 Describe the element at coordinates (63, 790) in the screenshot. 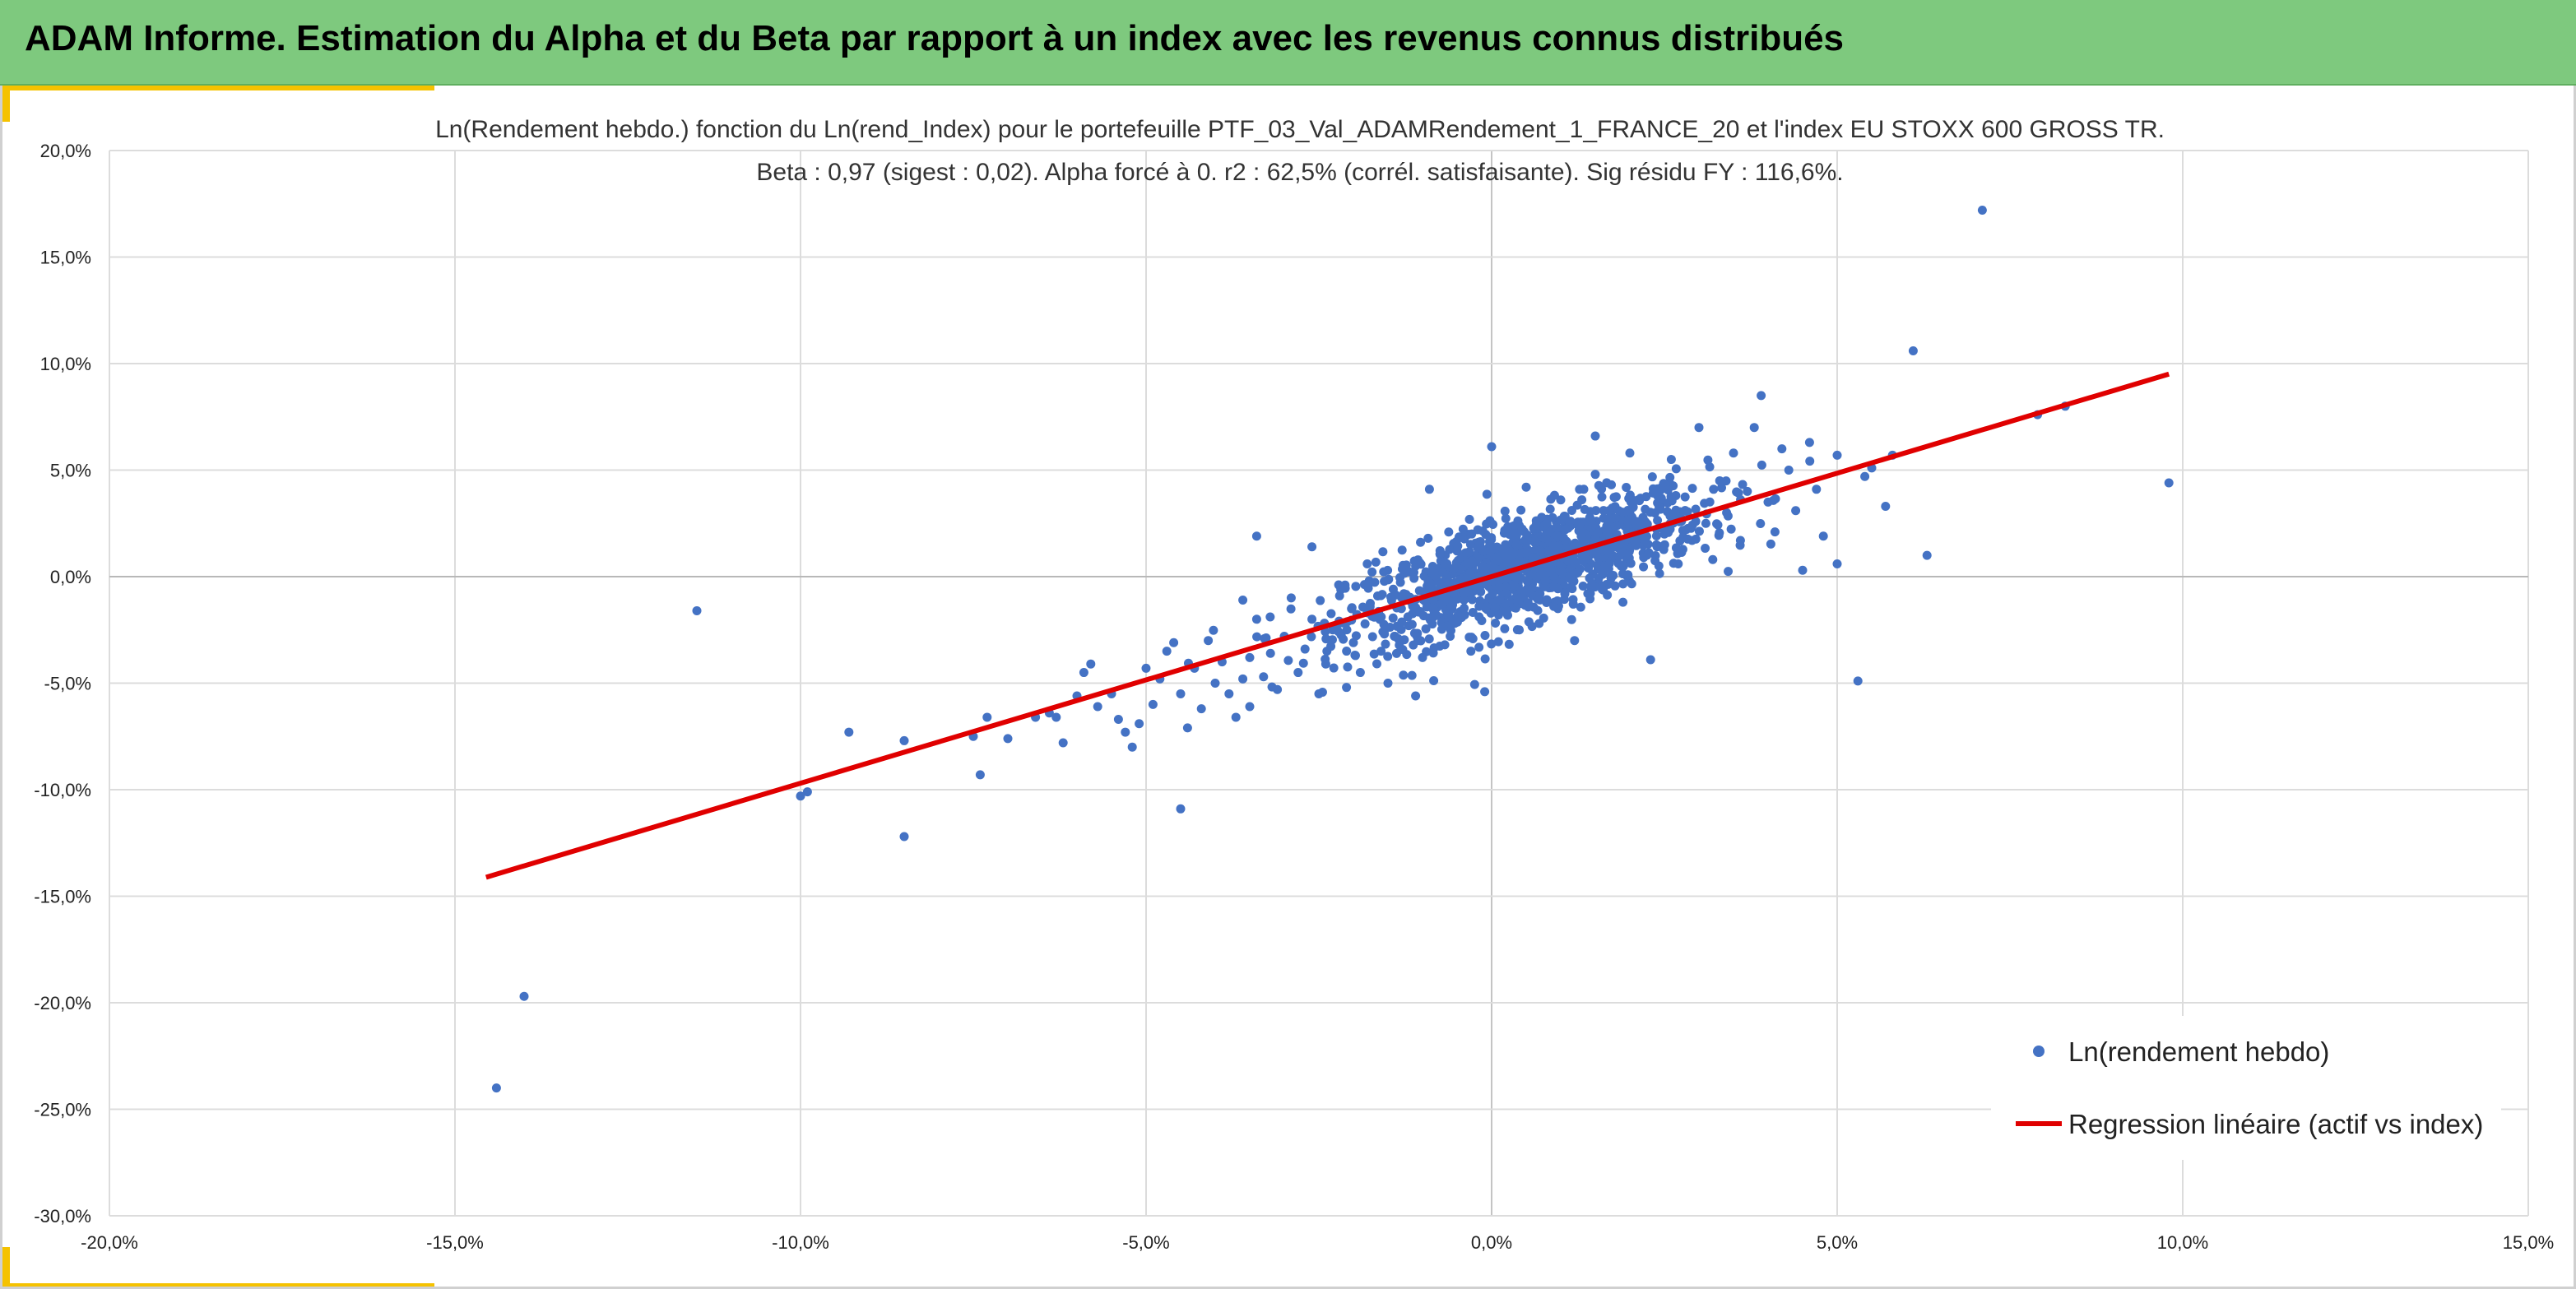

I see `y-tick-label: -10,0%` at that location.